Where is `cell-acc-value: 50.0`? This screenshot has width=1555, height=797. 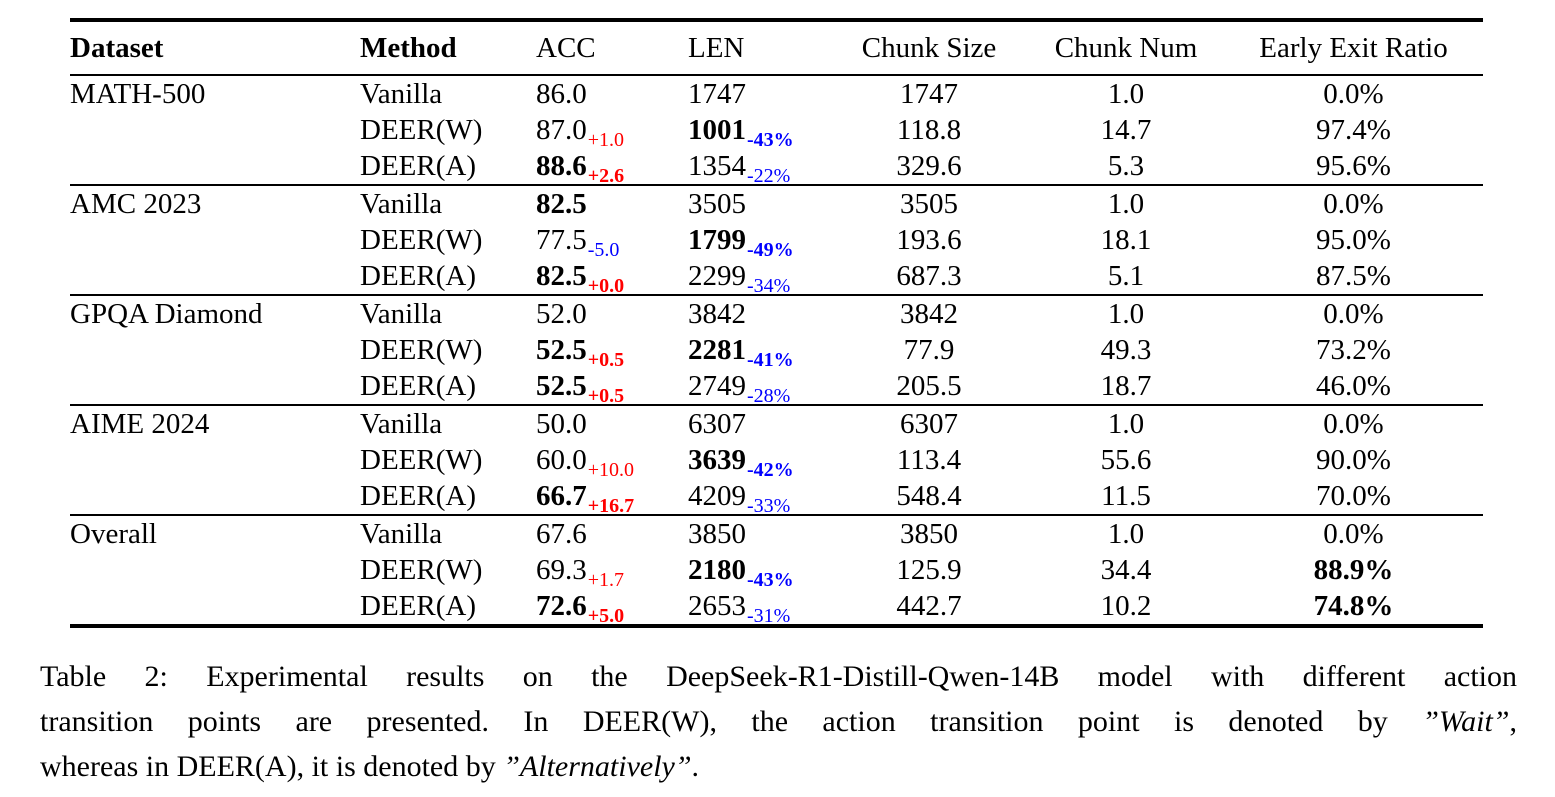 cell-acc-value: 50.0 is located at coordinates (561, 423).